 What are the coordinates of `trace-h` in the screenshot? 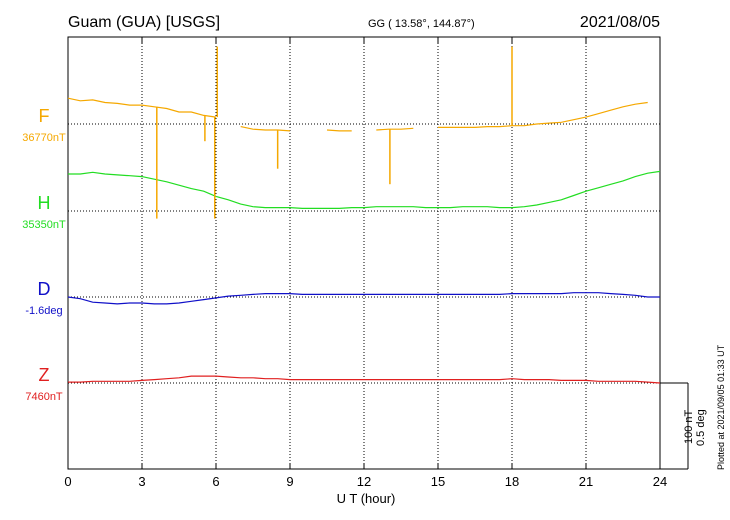 It's located at (364, 189).